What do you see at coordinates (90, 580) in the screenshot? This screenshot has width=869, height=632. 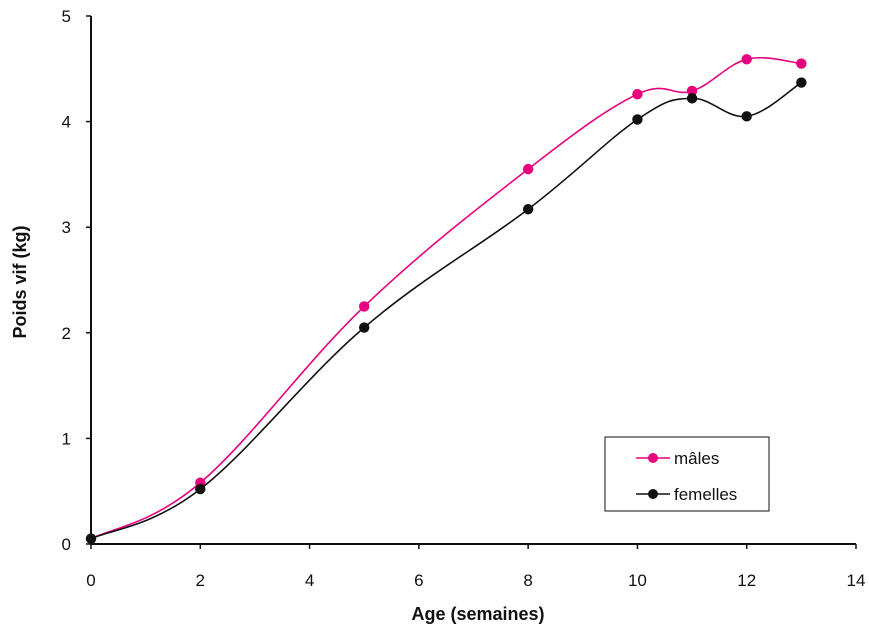 I see `x-tick-label: 0` at bounding box center [90, 580].